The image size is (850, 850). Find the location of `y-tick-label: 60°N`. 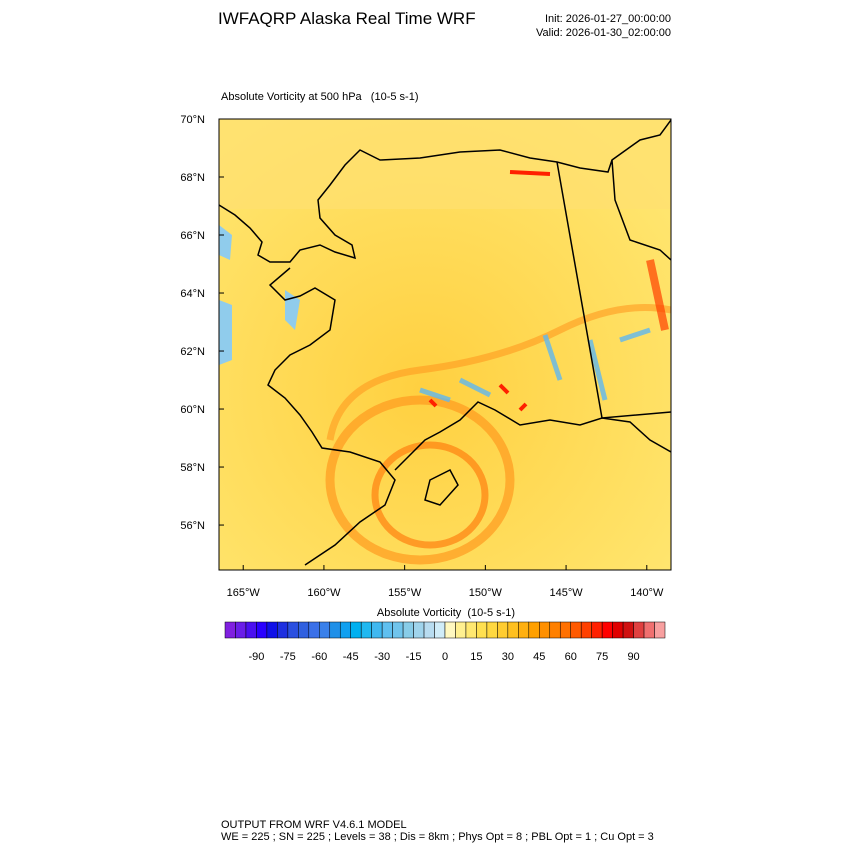

y-tick-label: 60°N is located at coordinates (192, 410).